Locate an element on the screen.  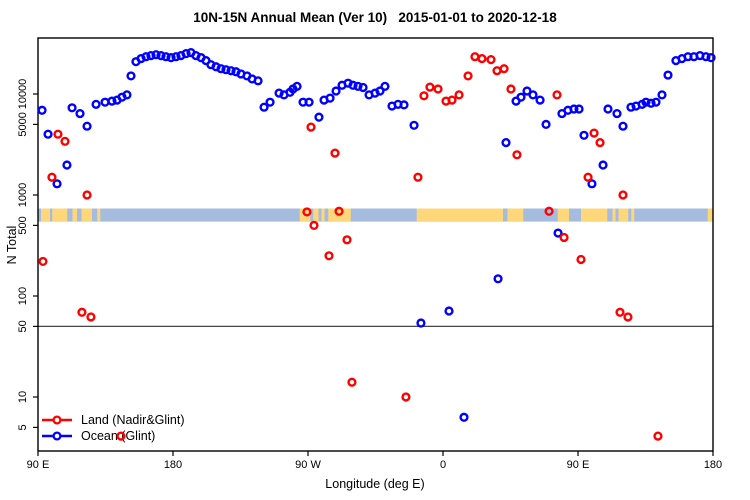
svg-text: 0 is located at coordinates (443, 465).